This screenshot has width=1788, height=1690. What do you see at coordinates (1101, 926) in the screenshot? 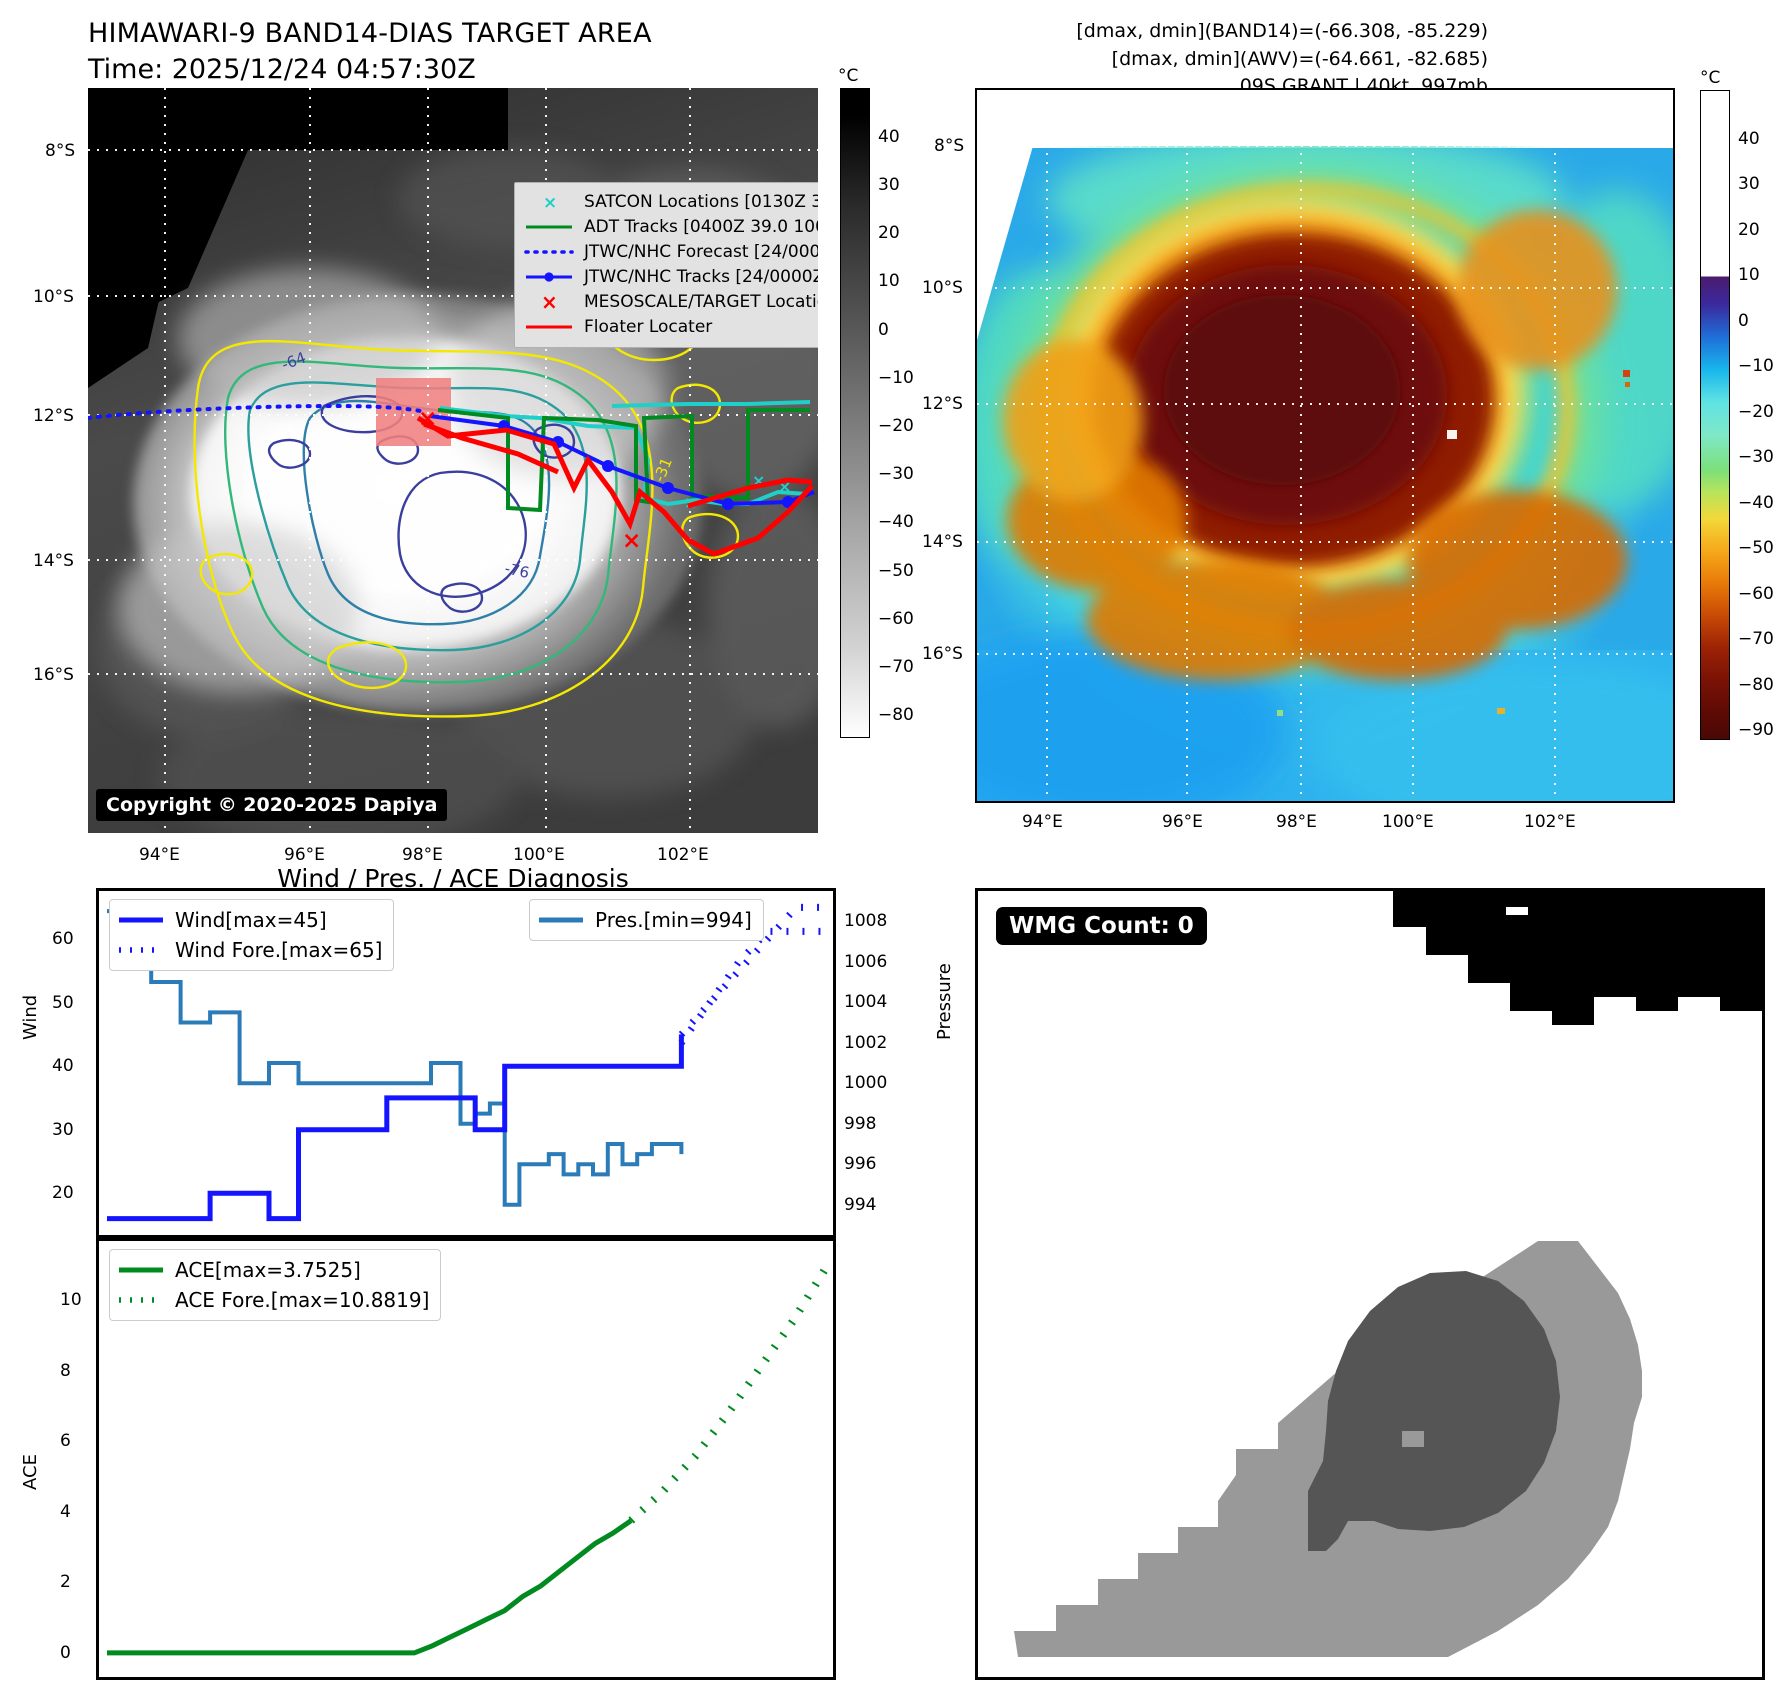
I see `wmg-count-badge: WMG Count: 0` at bounding box center [1101, 926].